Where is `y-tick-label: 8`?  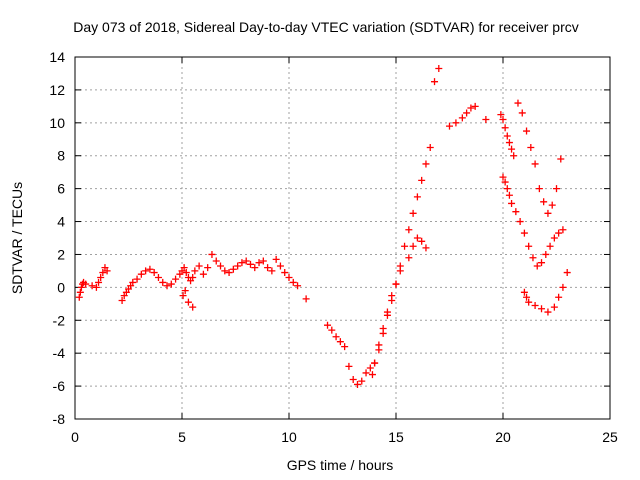
y-tick-label: 8 is located at coordinates (61, 156).